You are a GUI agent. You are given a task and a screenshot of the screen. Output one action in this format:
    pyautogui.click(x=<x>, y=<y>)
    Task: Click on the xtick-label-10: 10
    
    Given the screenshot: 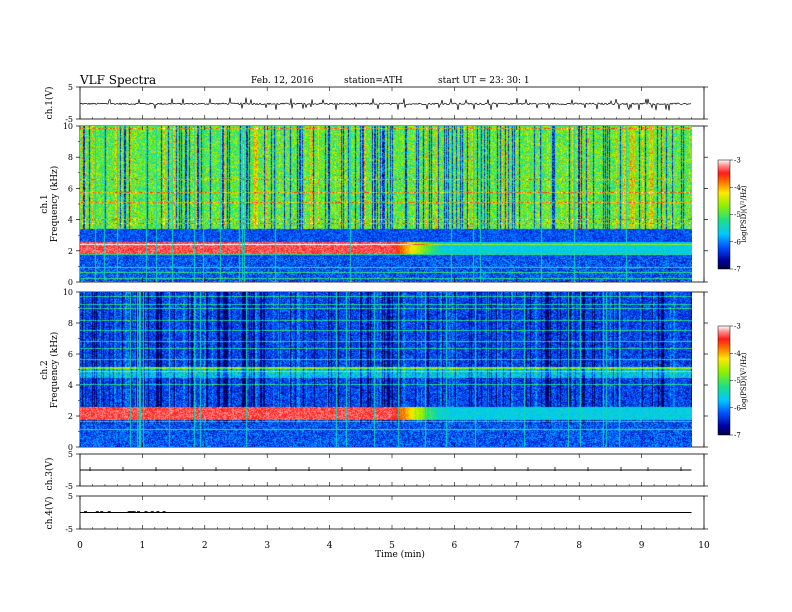 What is the action you would take?
    pyautogui.click(x=704, y=546)
    